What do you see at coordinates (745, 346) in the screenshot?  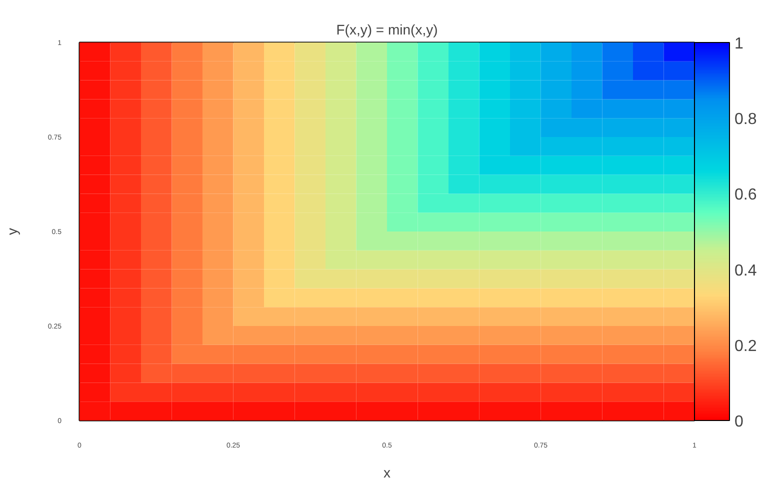 I see `color-bar-label: 0.2` at bounding box center [745, 346].